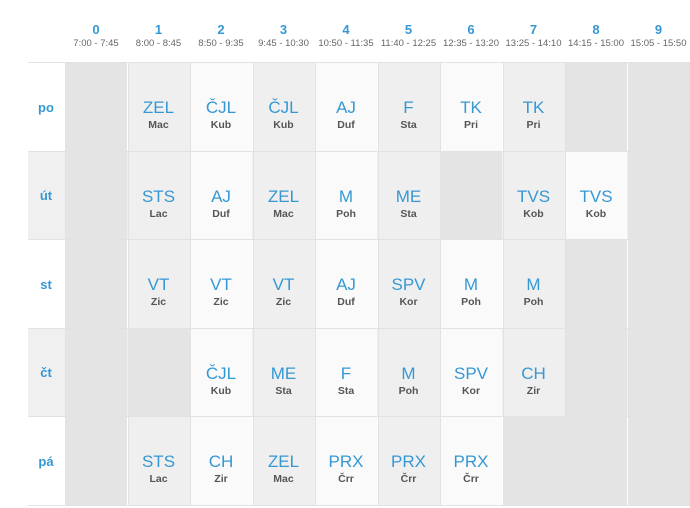 Image resolution: width=690 pixels, height=508 pixels. I want to click on period-header: 3 9:45 - 10:30, so click(284, 36).